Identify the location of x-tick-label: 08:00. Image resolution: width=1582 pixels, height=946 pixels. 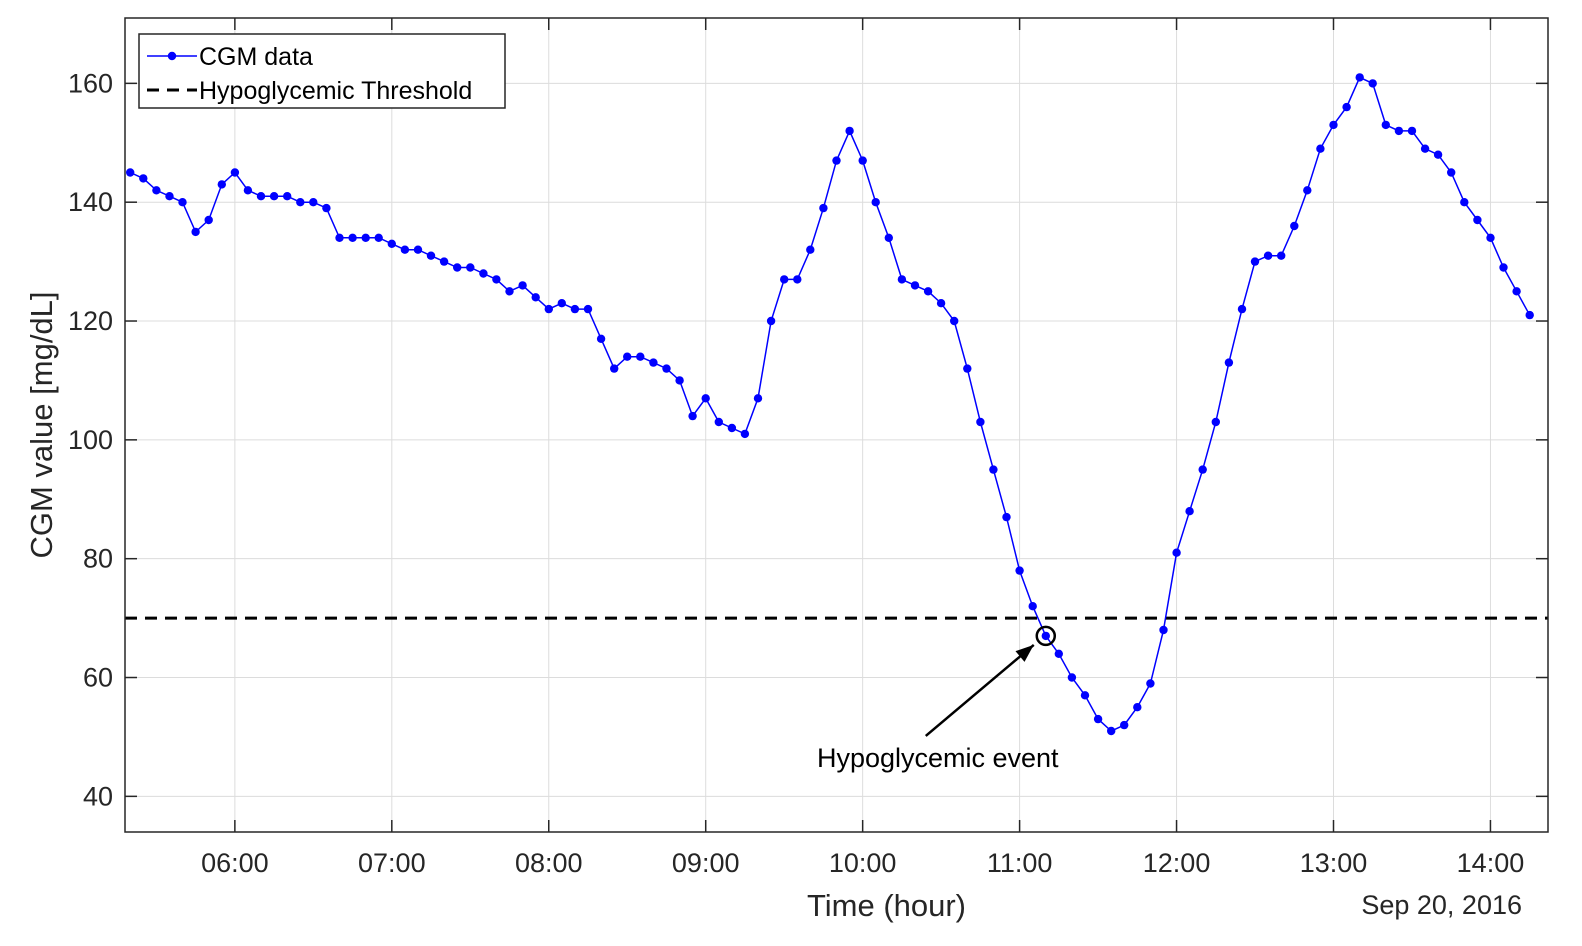
(549, 863).